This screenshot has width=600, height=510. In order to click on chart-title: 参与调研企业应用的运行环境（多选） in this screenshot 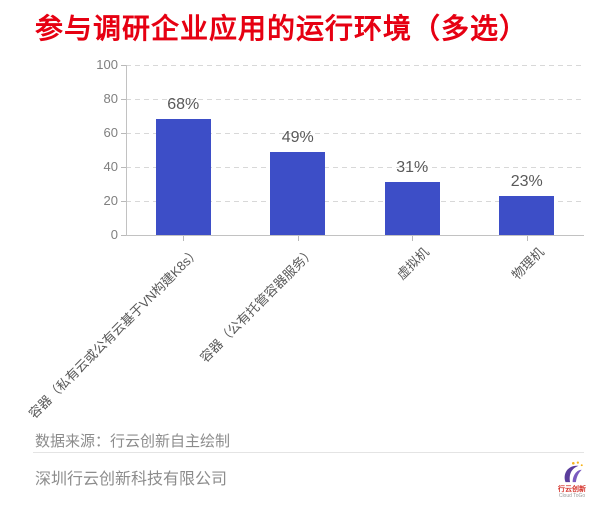, I will do `click(282, 28)`.